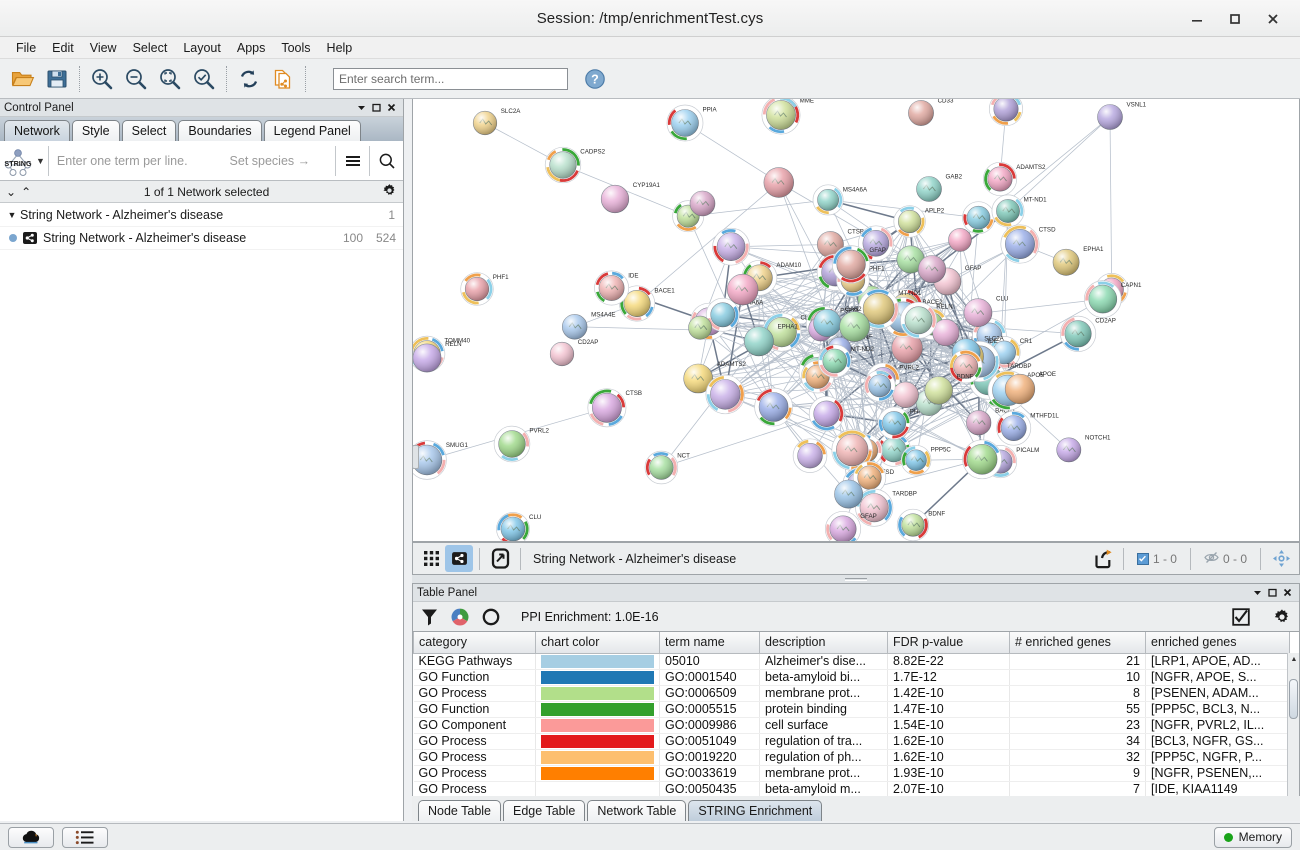 Image resolution: width=1300 pixels, height=850 pixels. I want to click on selected-nodes-count: 1 - 0, so click(1157, 559).